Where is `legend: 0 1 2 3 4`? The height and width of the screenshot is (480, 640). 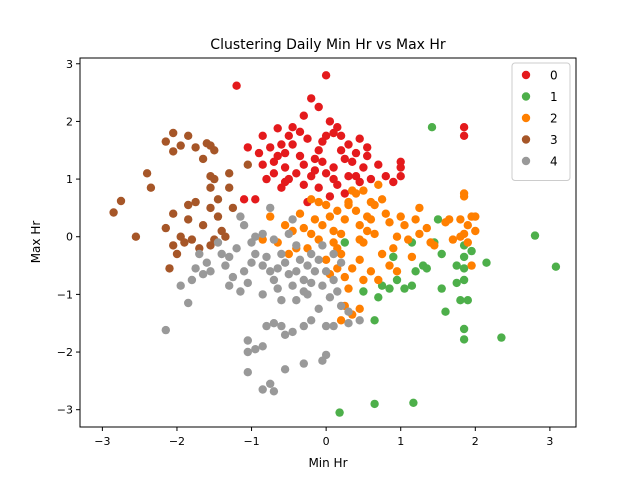 legend: 0 1 2 3 4 is located at coordinates (541, 121).